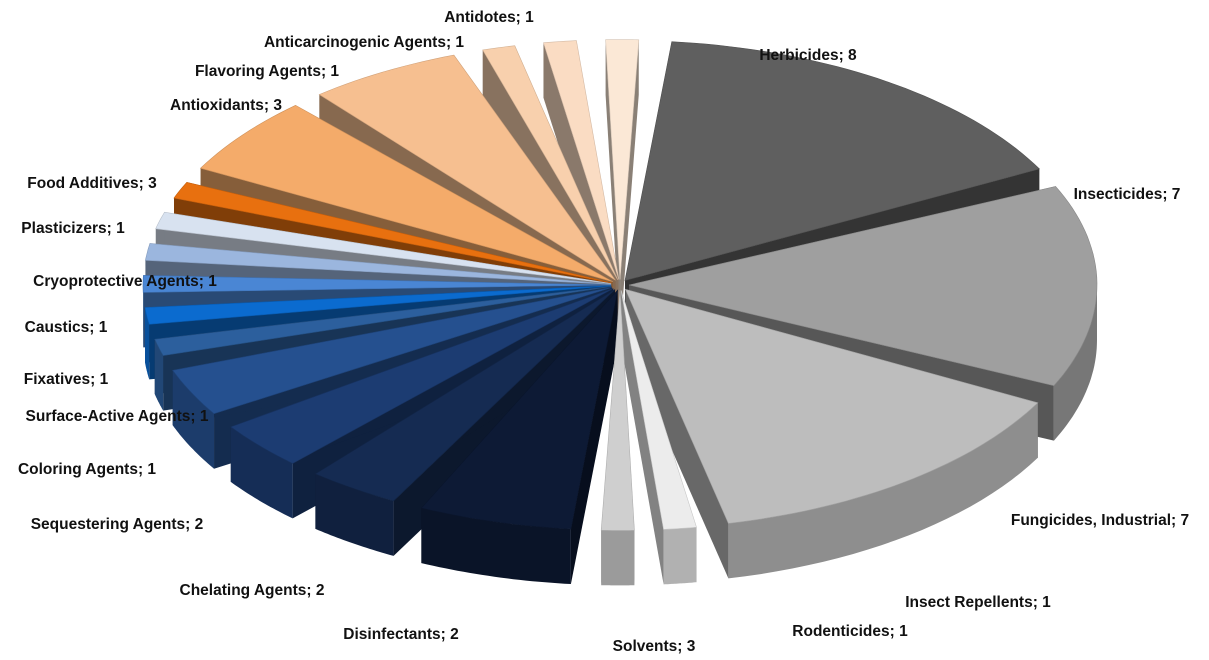  Describe the element at coordinates (1100, 520) in the screenshot. I see `data-label: Fungicides, Industrial; 7` at that location.